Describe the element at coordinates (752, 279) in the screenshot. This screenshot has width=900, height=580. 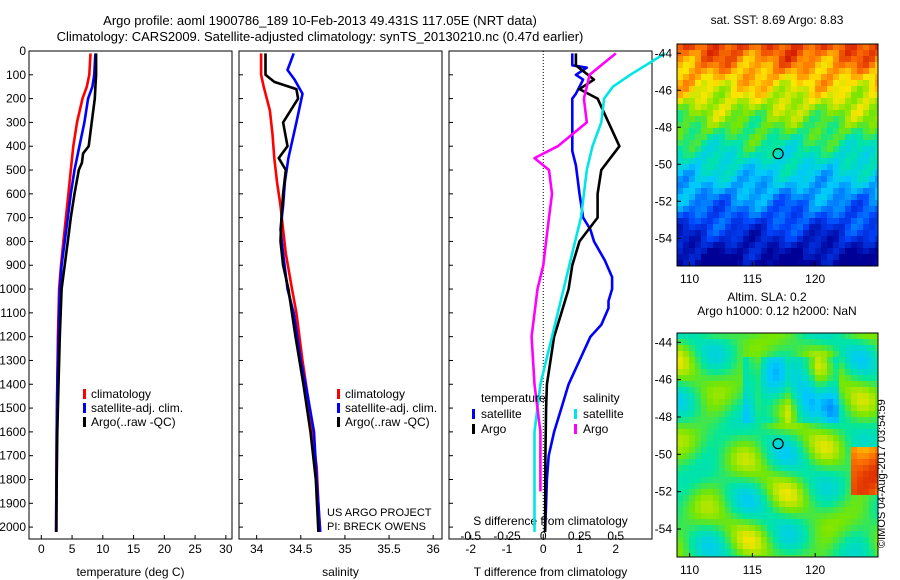
I see `sst-map-xtick-label: 115` at that location.